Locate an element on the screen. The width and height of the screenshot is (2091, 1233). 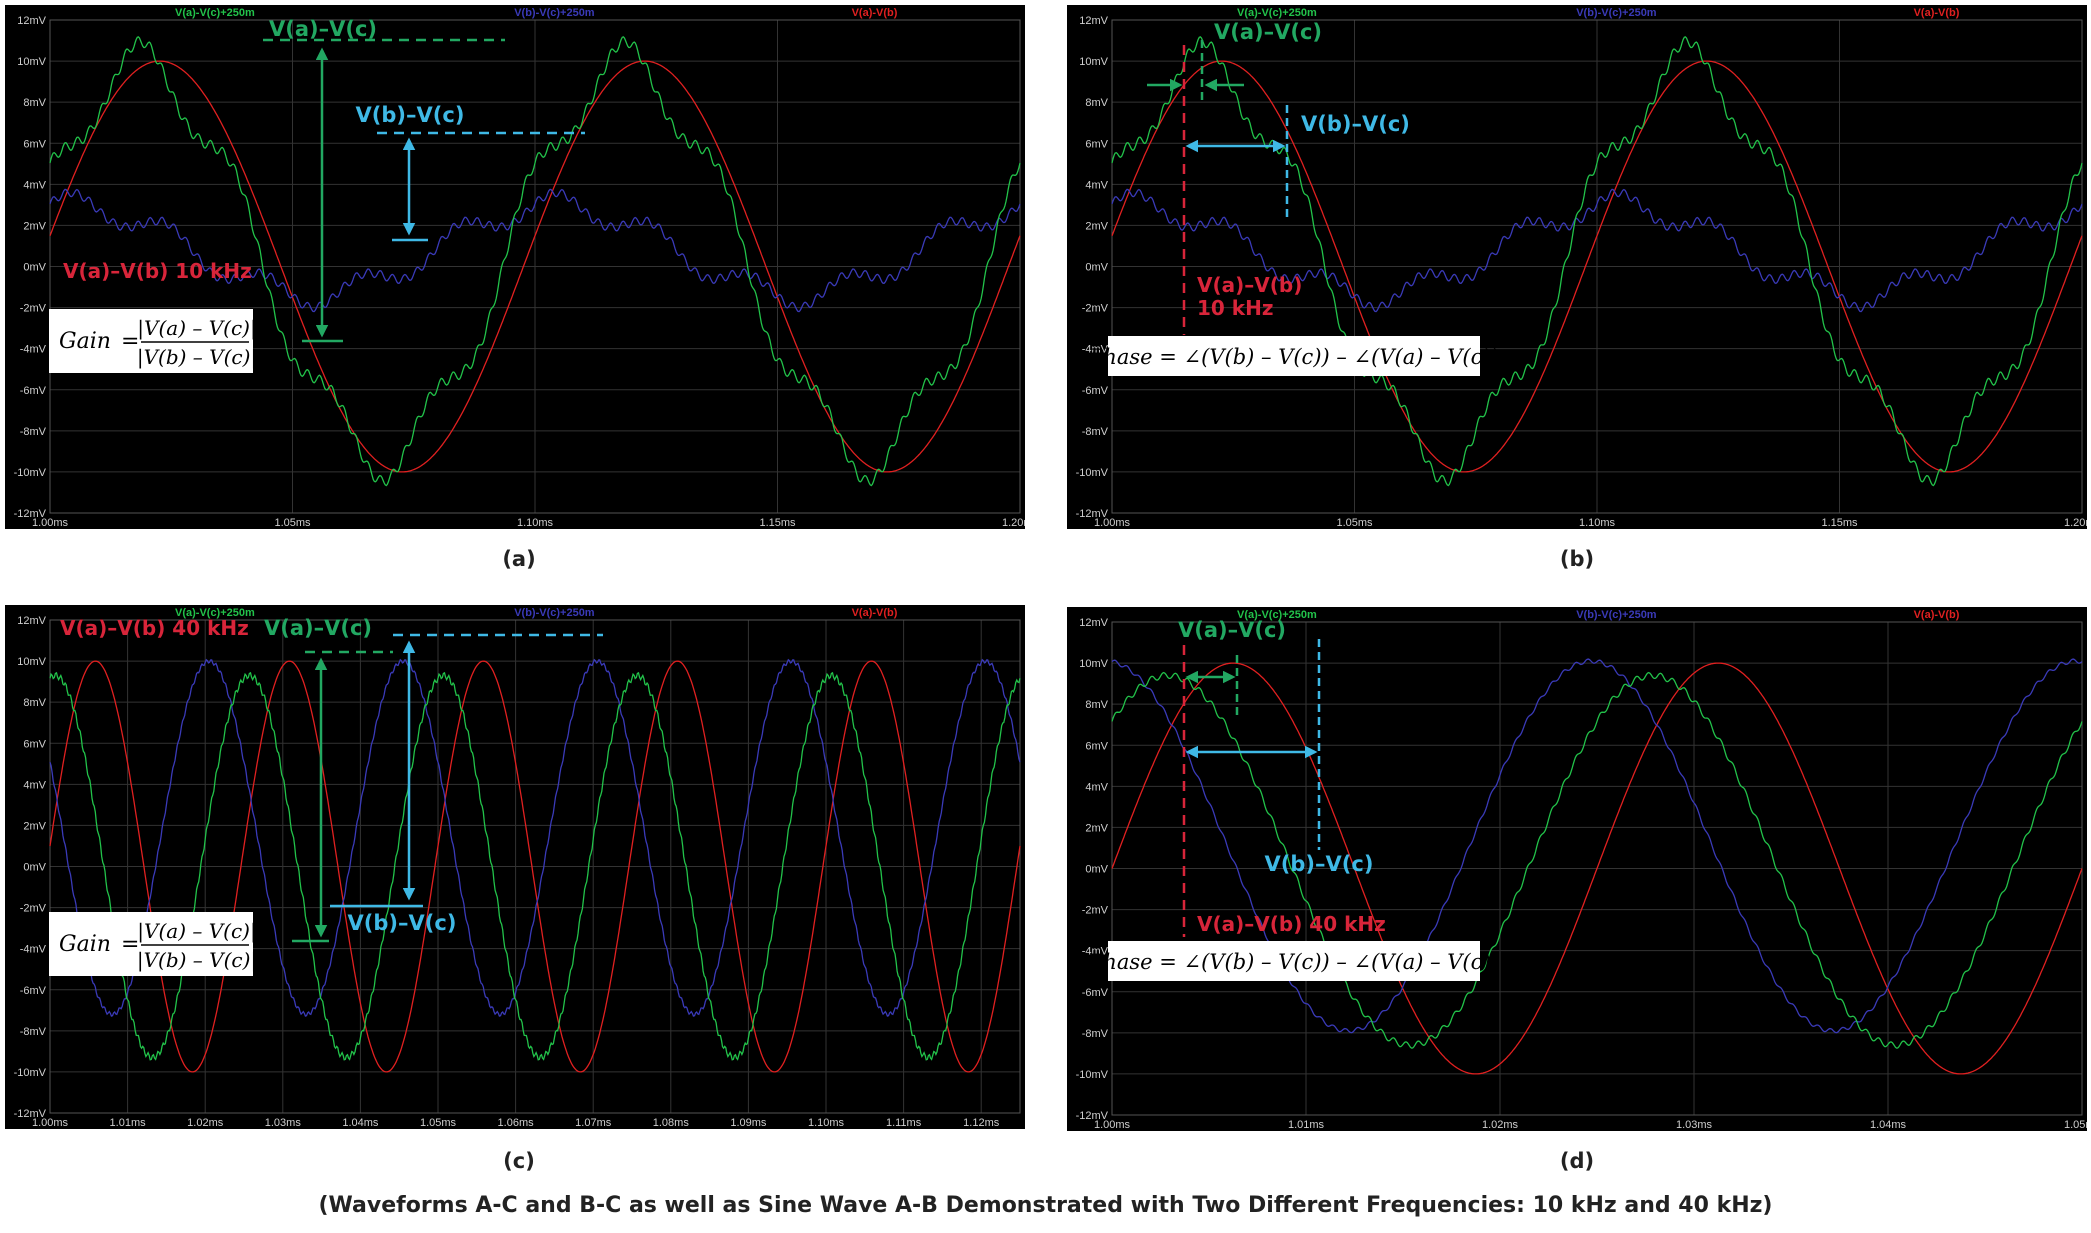
phase-formula-box is located at coordinates (1294, 961).